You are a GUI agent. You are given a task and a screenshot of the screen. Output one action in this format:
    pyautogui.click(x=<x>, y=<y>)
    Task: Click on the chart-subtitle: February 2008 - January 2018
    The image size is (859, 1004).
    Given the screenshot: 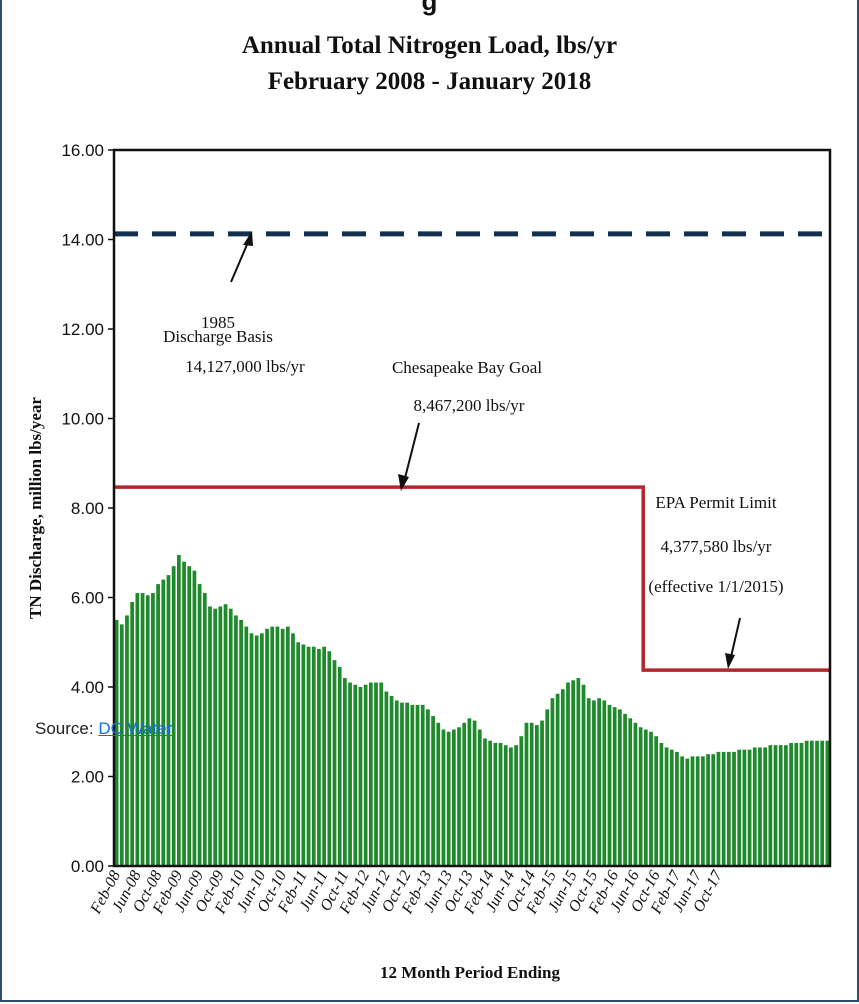 What is the action you would take?
    pyautogui.click(x=429, y=81)
    